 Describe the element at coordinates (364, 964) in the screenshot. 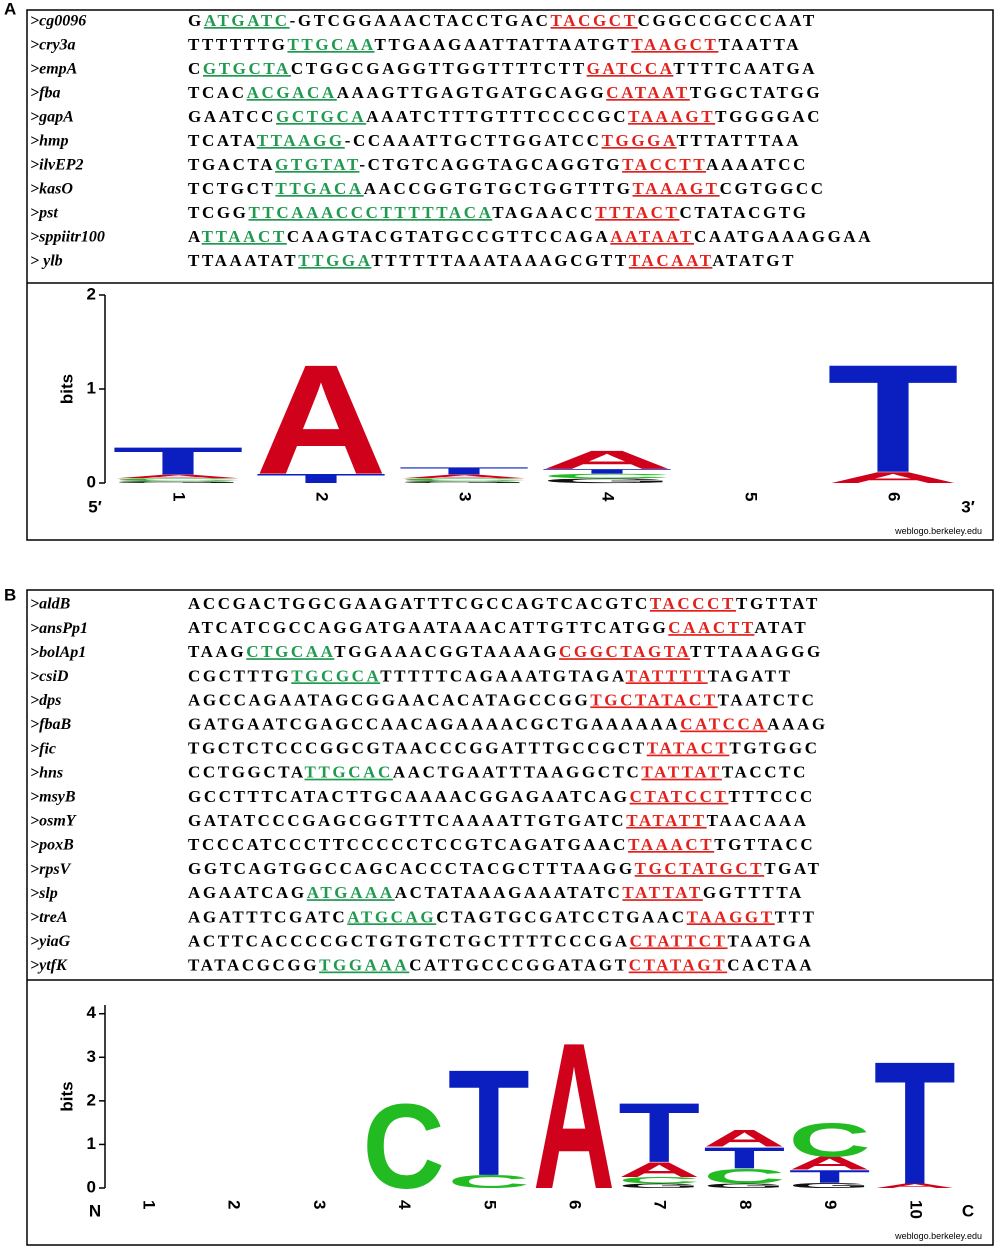

I see `sequence-segment: TGGAAA` at that location.